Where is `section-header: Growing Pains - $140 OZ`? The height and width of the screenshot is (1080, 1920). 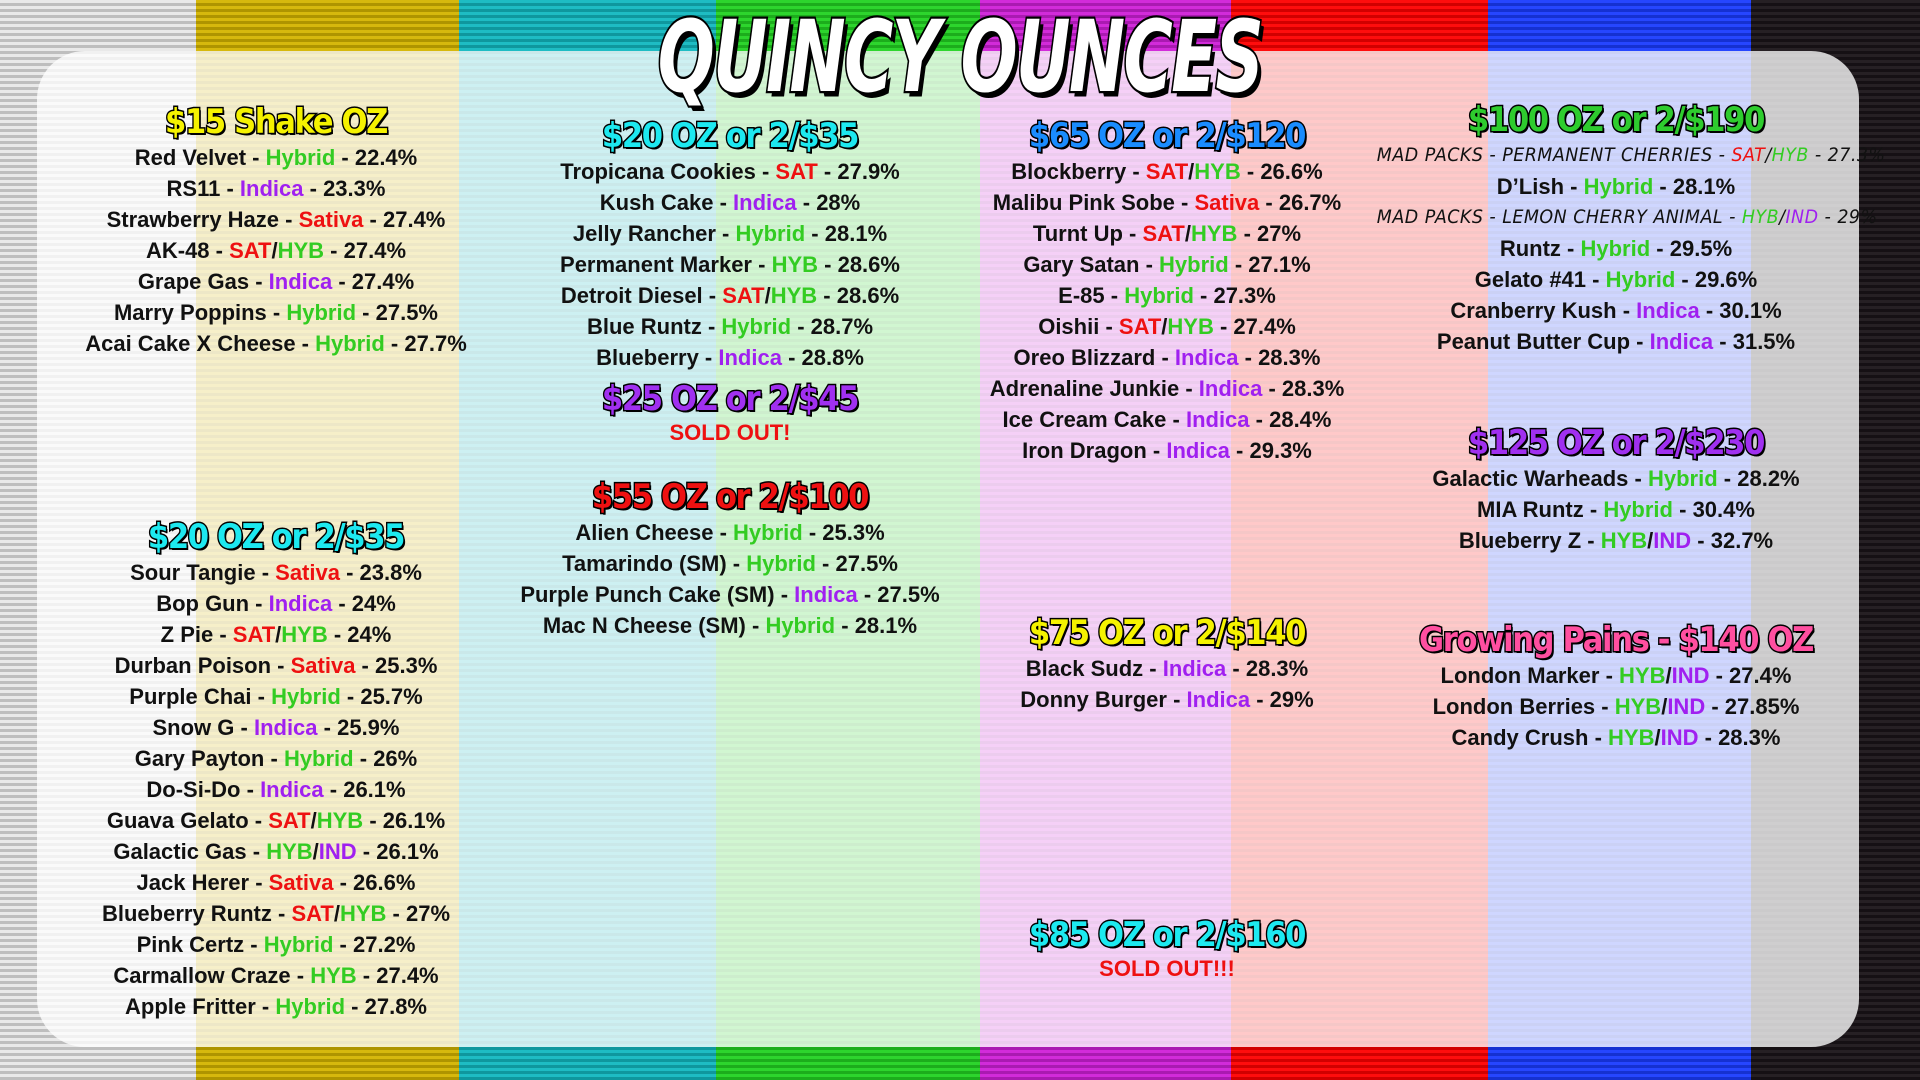 section-header: Growing Pains - $140 OZ is located at coordinates (1617, 640).